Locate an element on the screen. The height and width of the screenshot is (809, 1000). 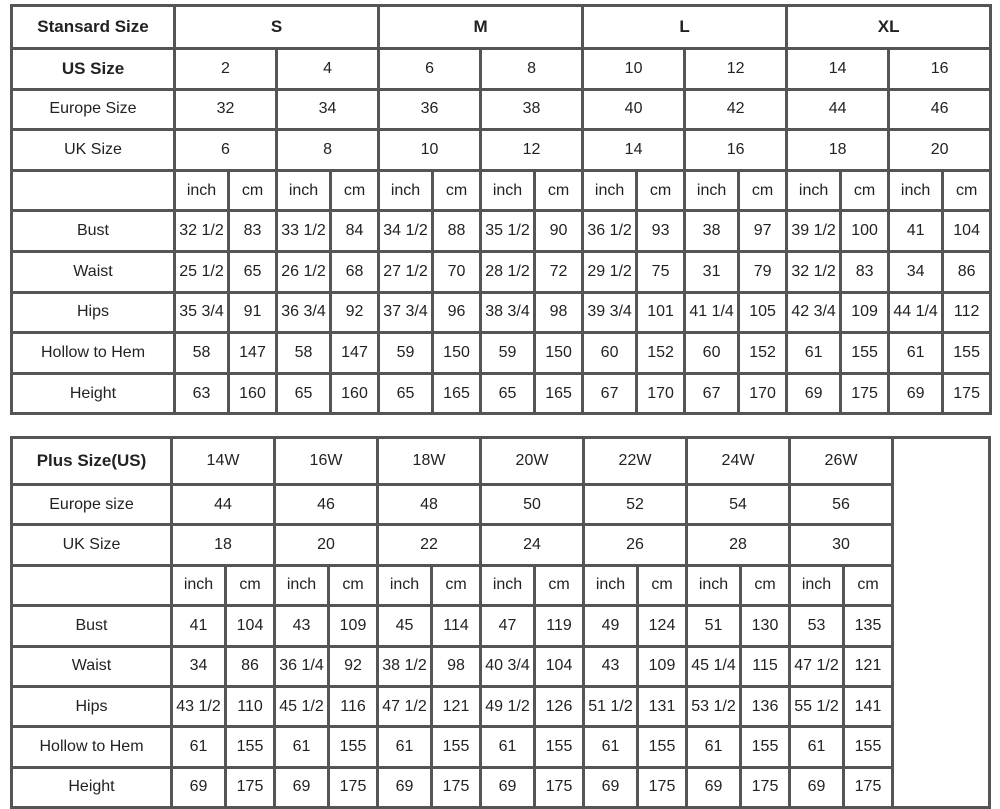
empty-label is located at coordinates (91, 585).